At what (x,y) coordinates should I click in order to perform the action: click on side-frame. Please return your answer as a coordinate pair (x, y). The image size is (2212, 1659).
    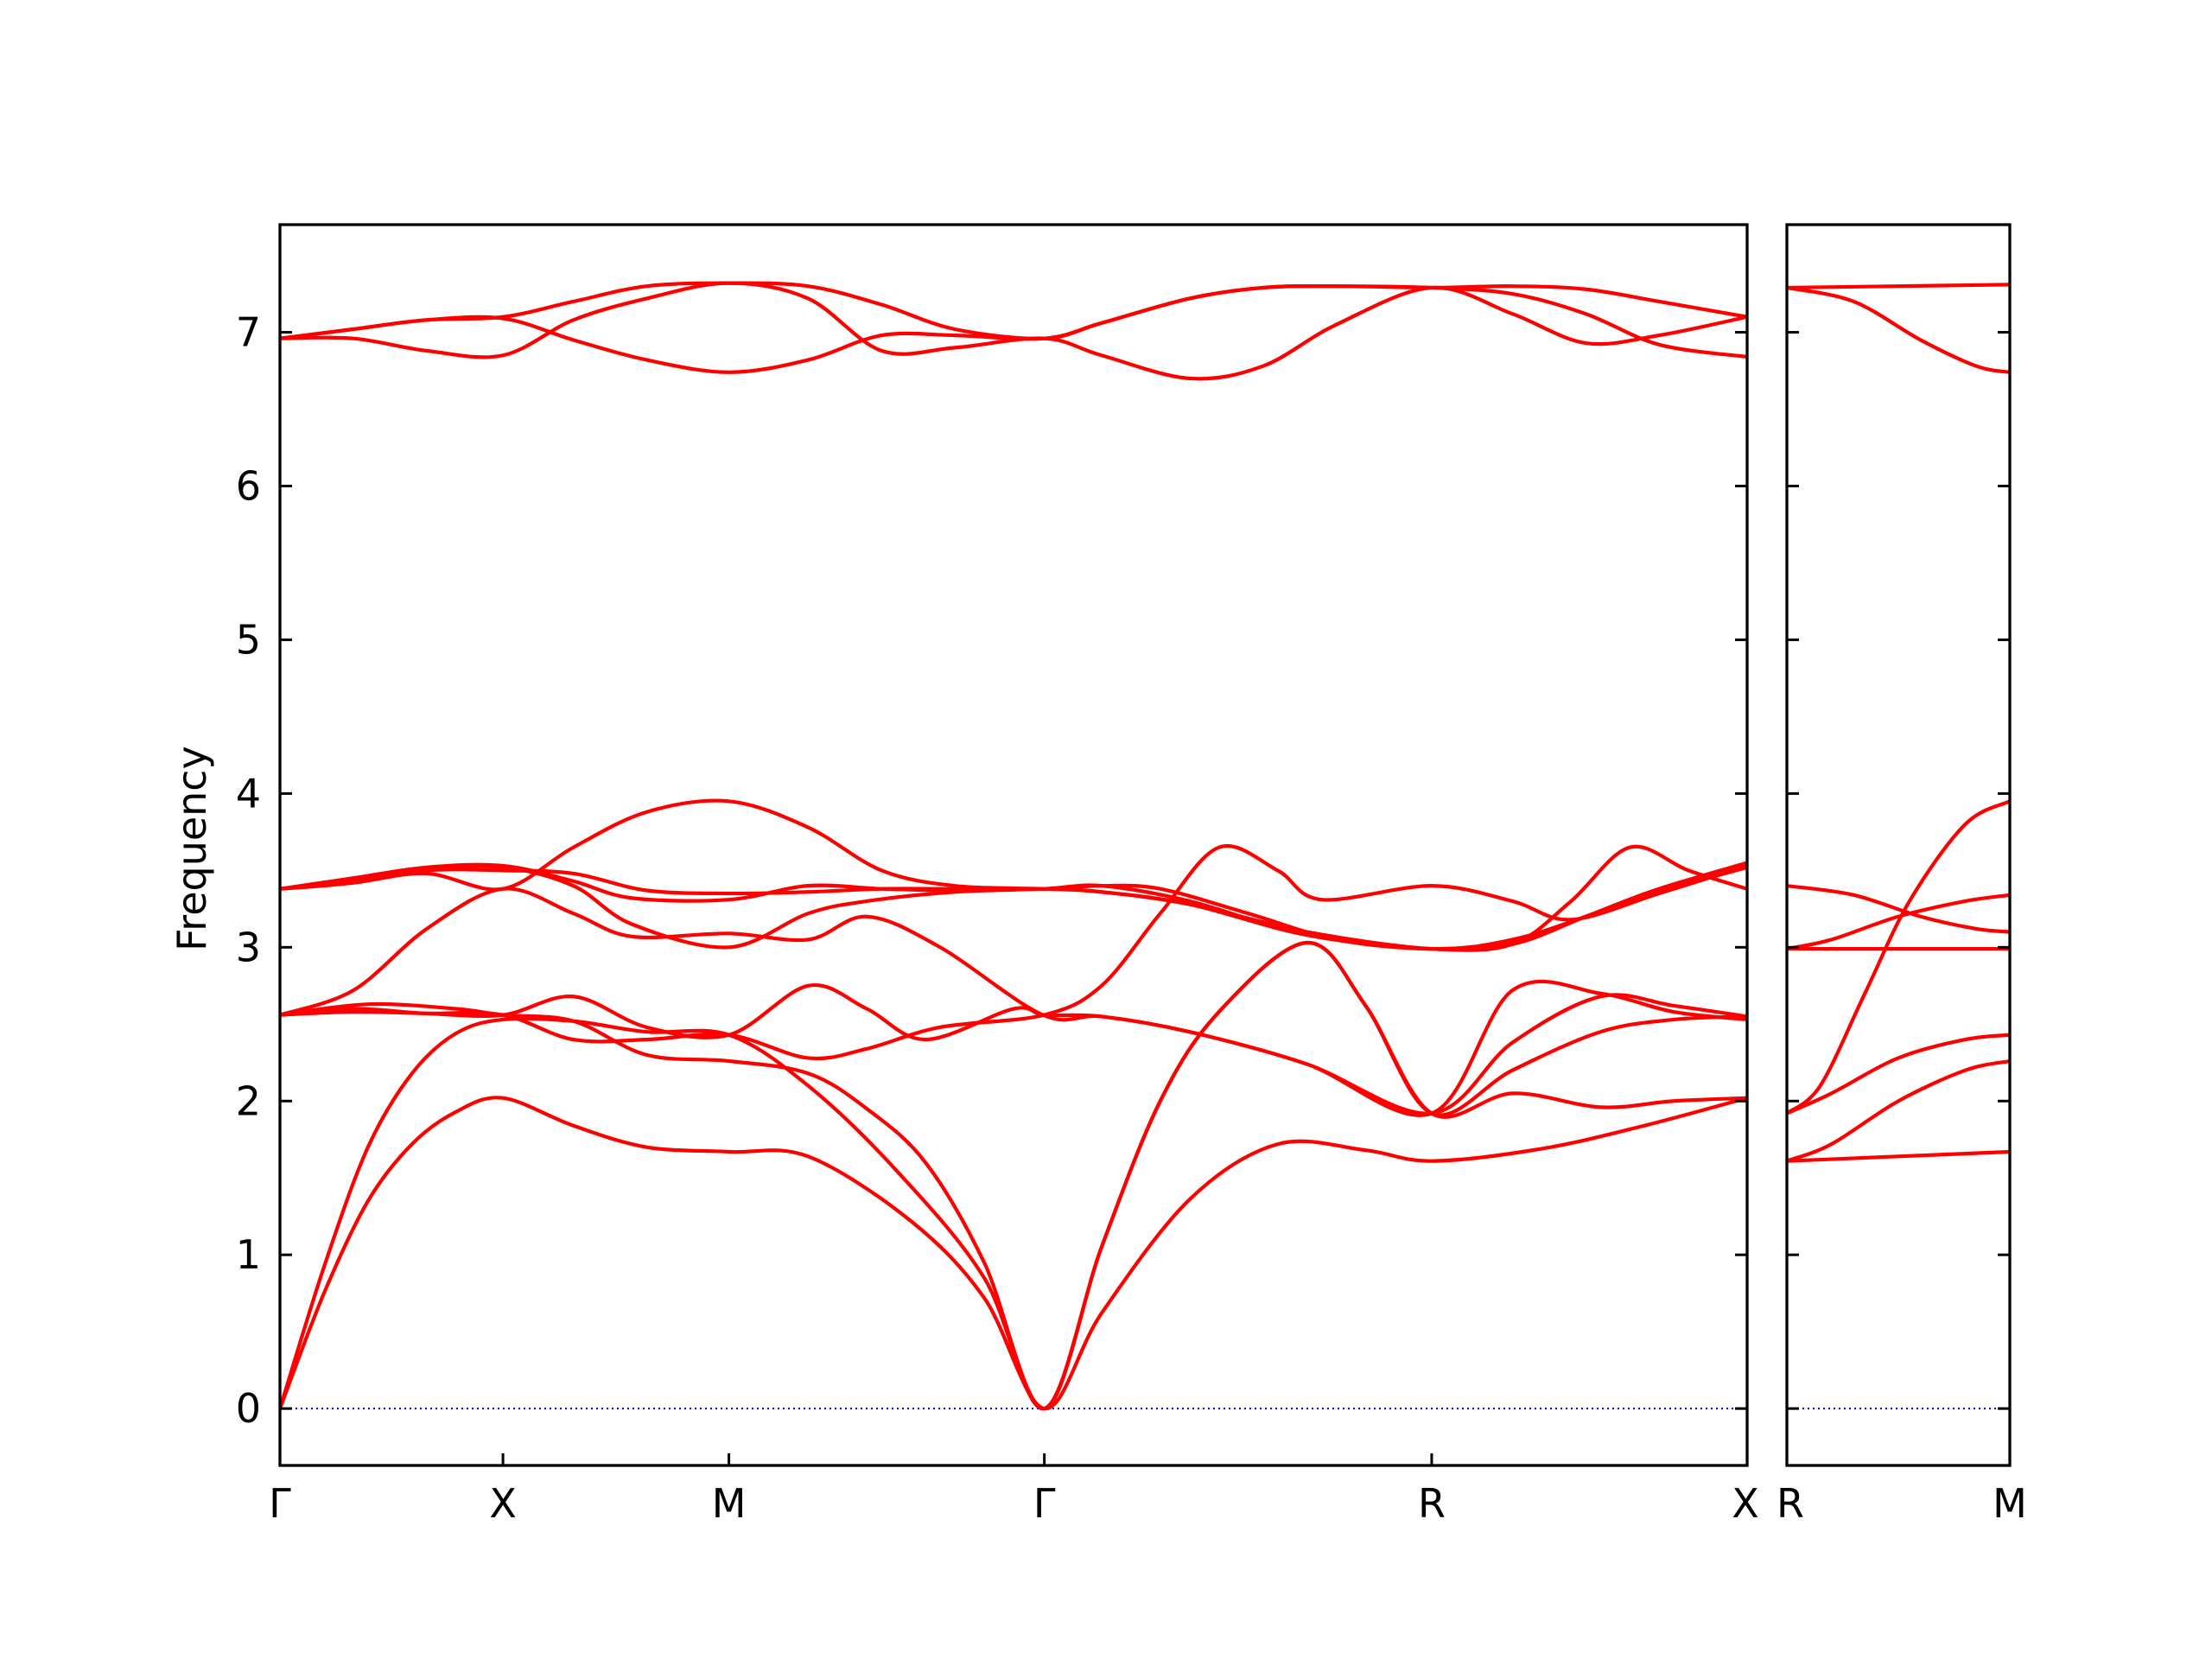
    Looking at the image, I should click on (1898, 845).